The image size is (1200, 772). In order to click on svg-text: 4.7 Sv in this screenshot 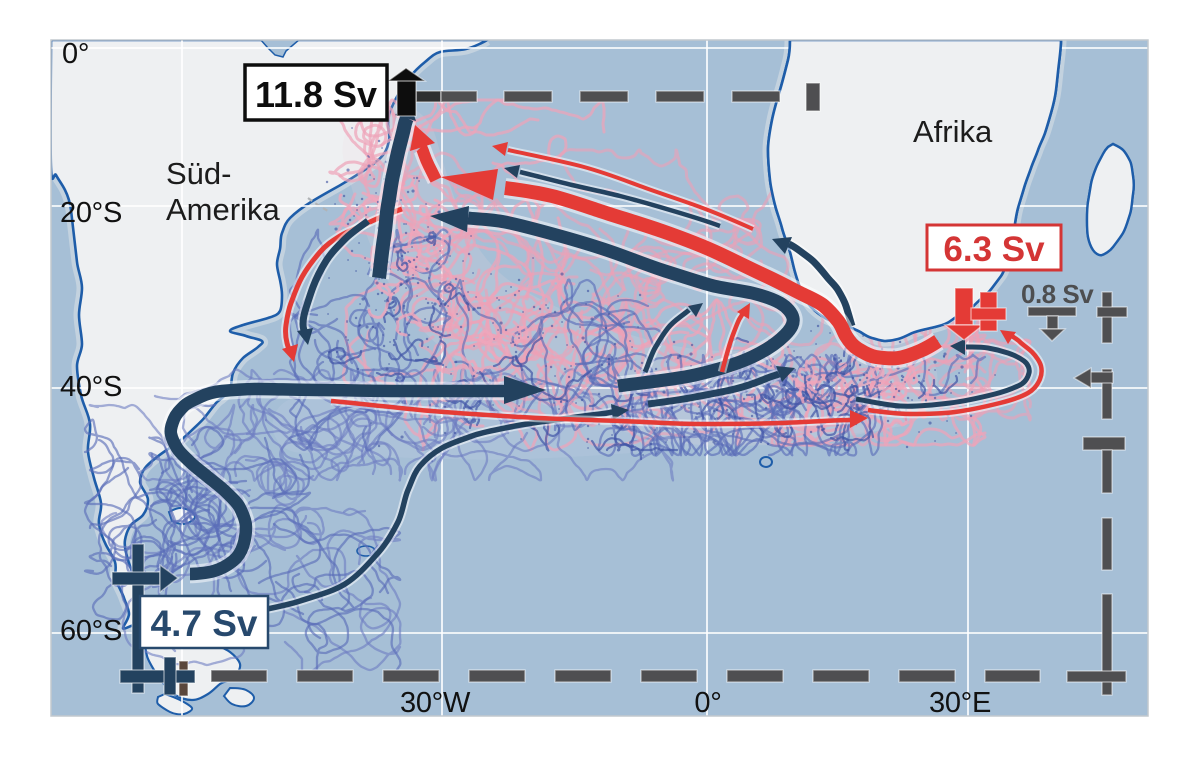, I will do `click(204, 623)`.